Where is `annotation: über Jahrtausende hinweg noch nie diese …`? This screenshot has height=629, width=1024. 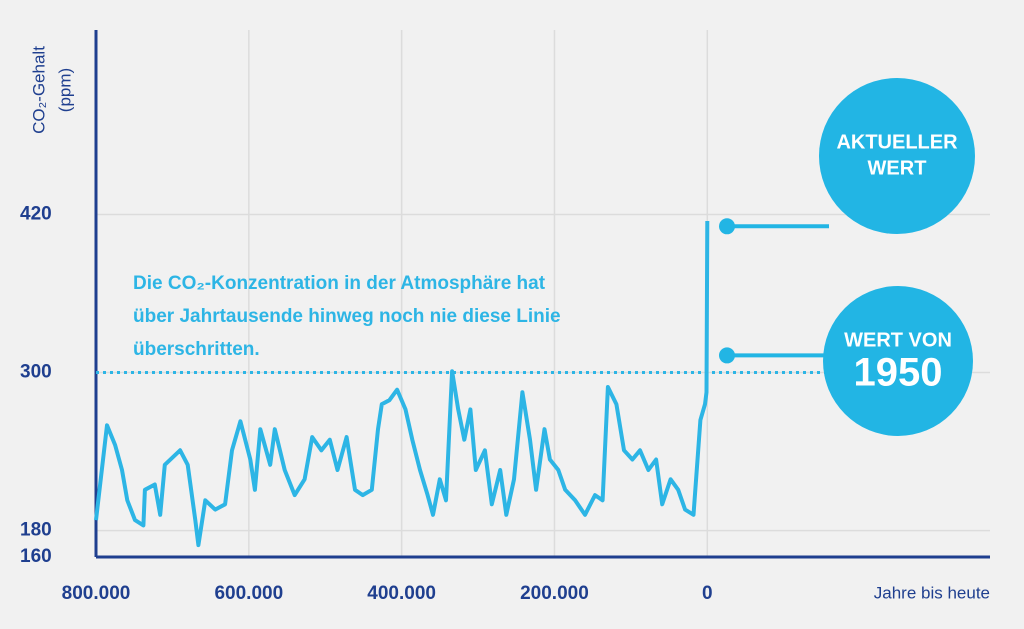 annotation: über Jahrtausende hinweg noch nie diese … is located at coordinates (347, 316).